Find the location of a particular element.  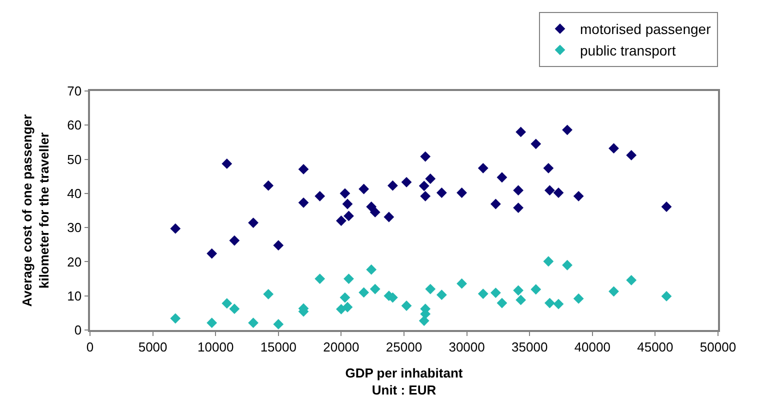

x-tick-label: 50000 is located at coordinates (718, 346).